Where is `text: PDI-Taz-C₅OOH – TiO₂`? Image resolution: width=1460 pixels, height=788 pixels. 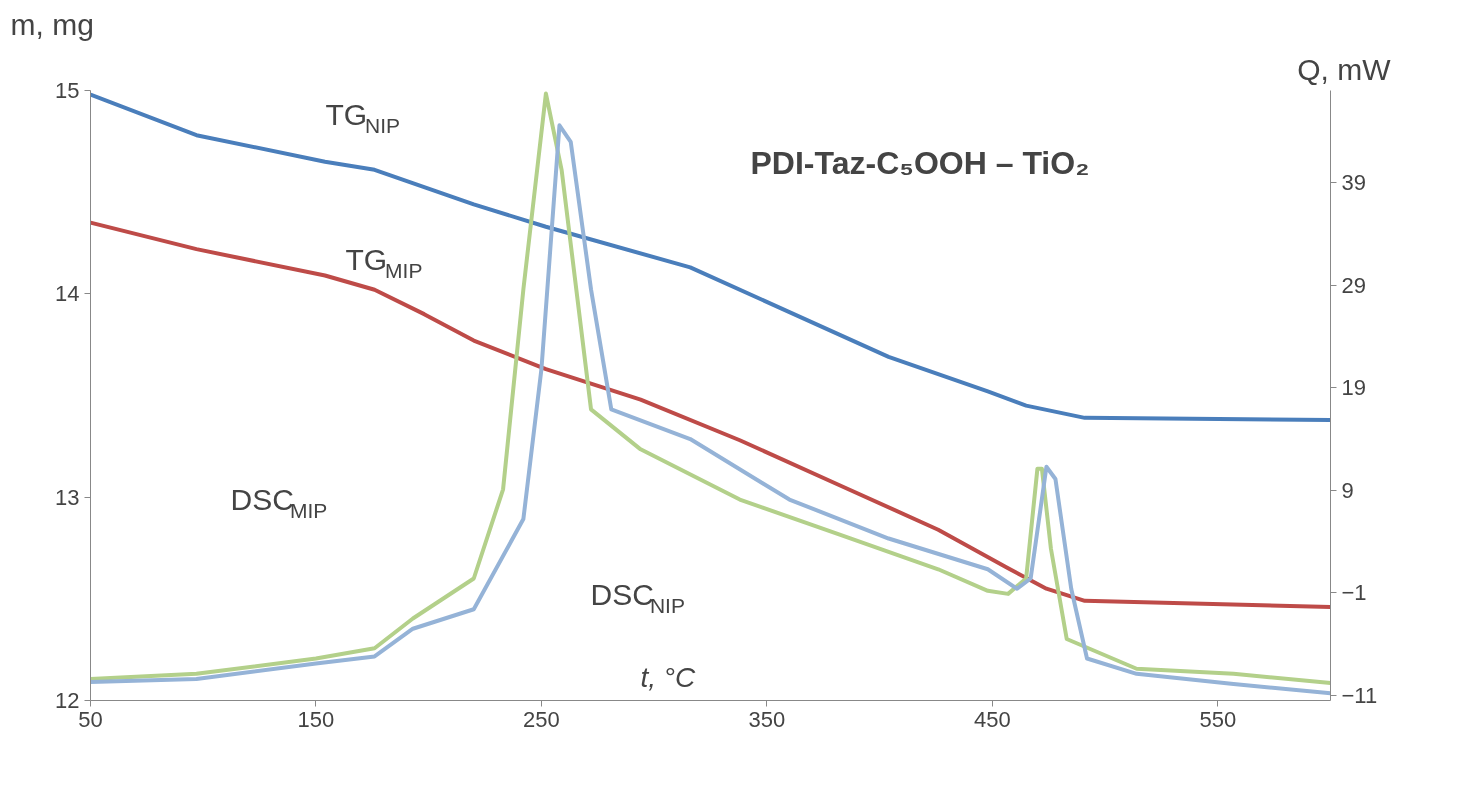
text: PDI-Taz-C₅OOH – TiO₂ is located at coordinates (920, 162).